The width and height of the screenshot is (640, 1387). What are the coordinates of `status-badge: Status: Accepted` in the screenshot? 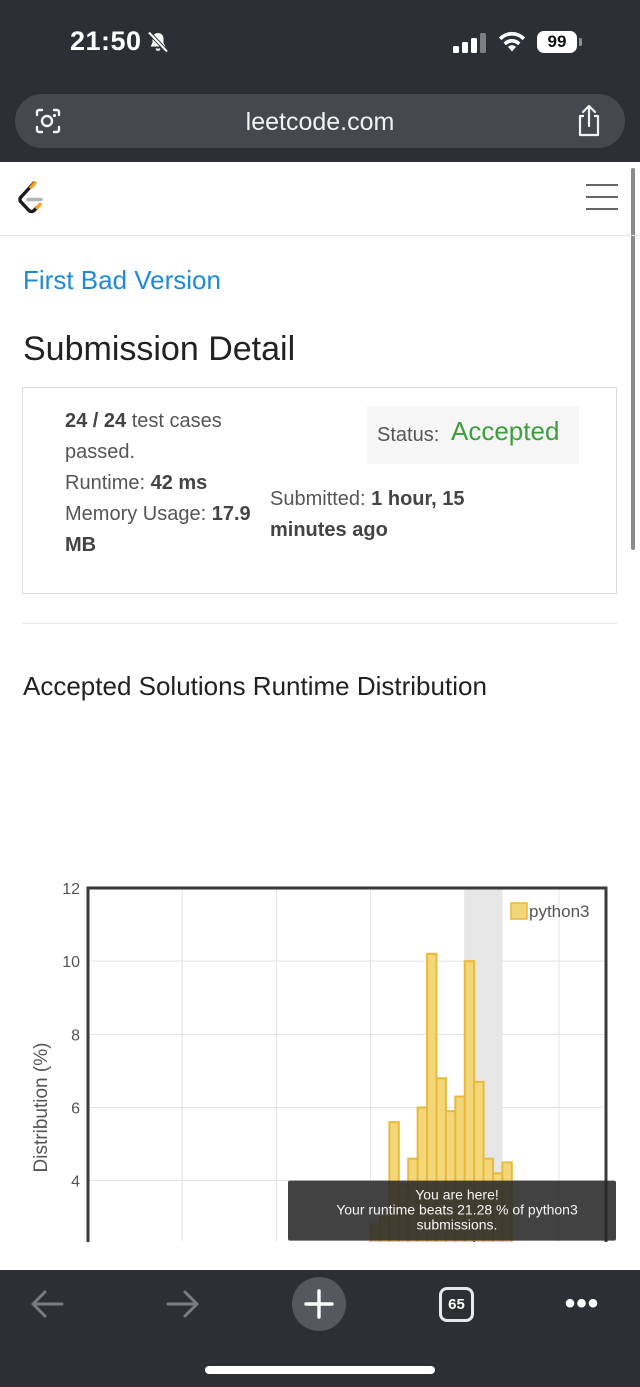 It's located at (473, 435).